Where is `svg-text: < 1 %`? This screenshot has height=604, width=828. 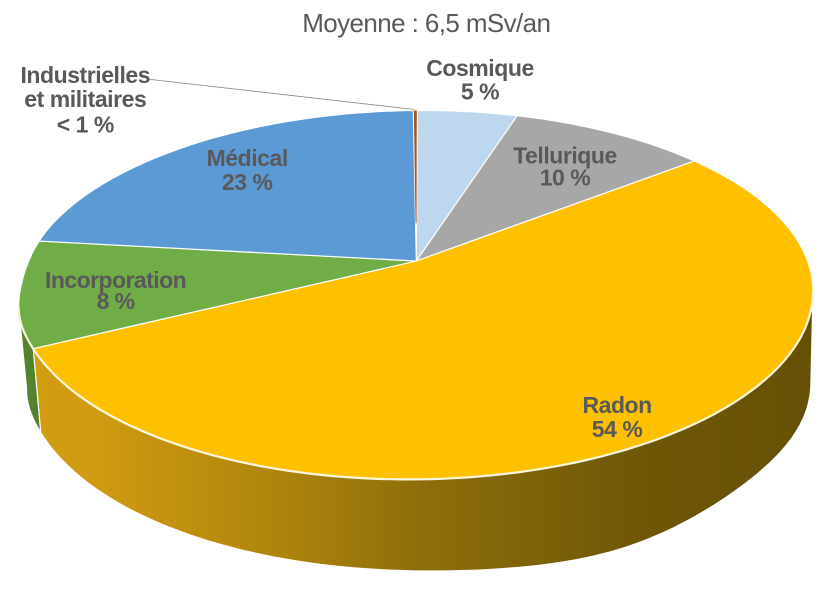 svg-text: < 1 % is located at coordinates (85, 124).